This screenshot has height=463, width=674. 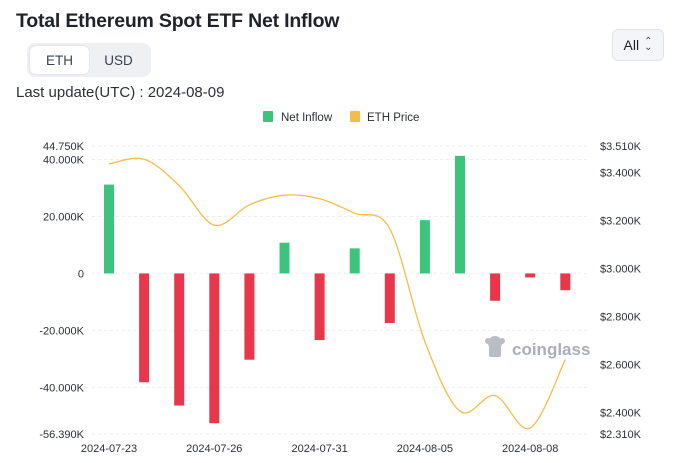 I want to click on y-right-tick-label: $3.400K, so click(x=621, y=173).